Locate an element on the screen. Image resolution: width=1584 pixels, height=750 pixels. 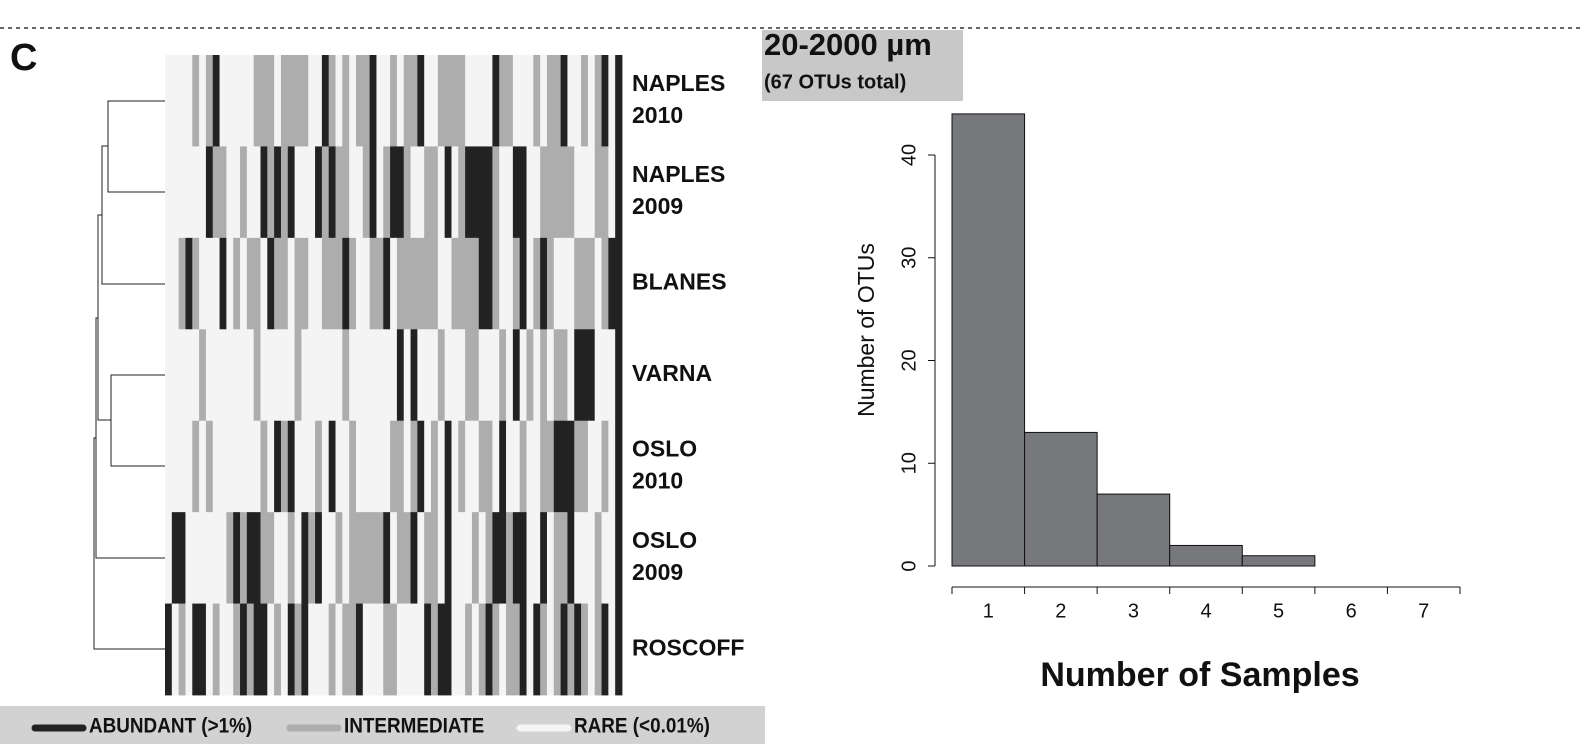
x-axis-title: Number of Samples is located at coordinates (1199, 675).